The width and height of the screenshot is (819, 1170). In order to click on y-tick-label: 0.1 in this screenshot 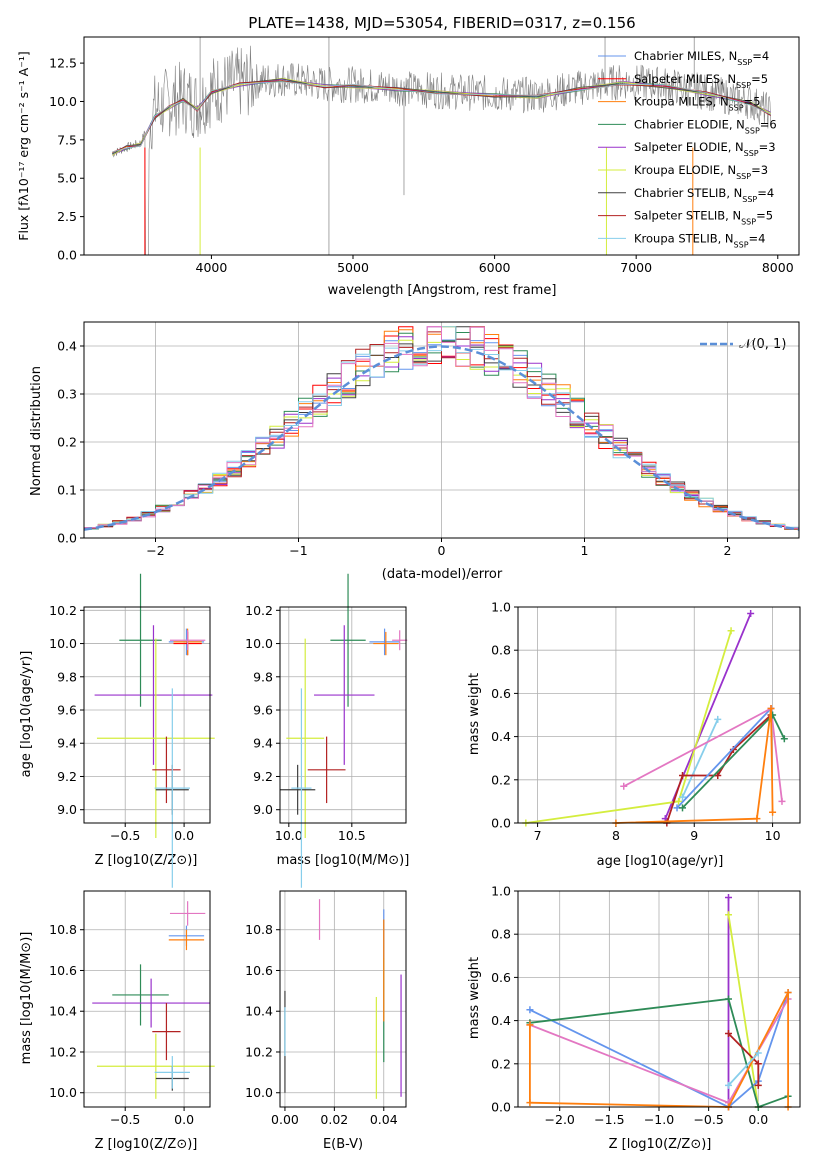, I will do `click(67, 490)`.